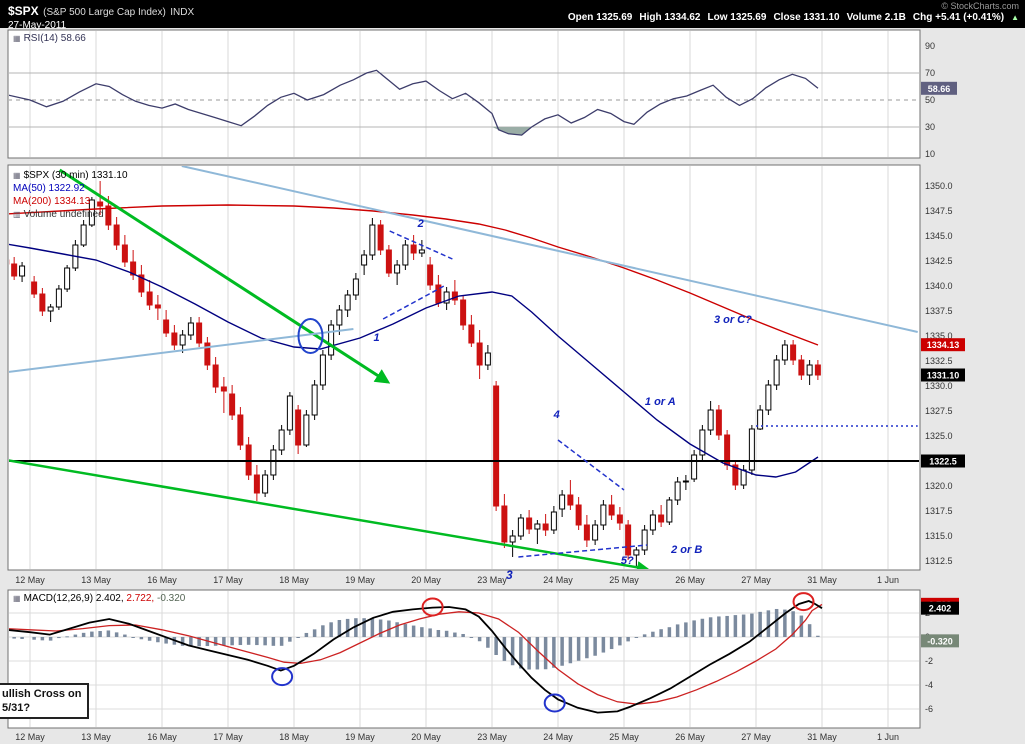 This screenshot has width=1025, height=744. I want to click on svg-text: 1322.5, so click(943, 462).